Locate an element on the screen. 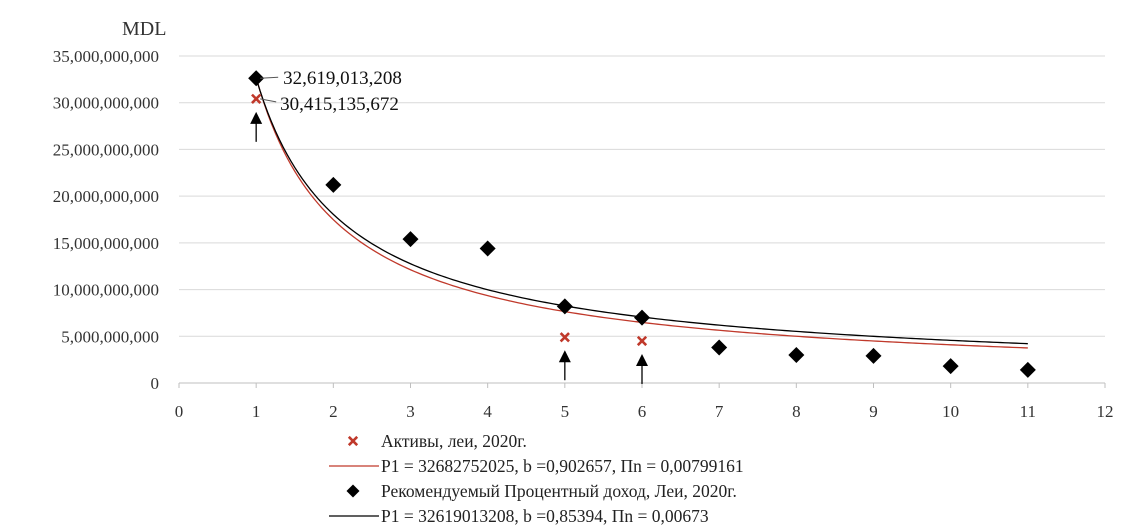  x-tick-labels: 0 1 2 3 4 5 6 7 8 9 10 11 12 is located at coordinates (644, 411).